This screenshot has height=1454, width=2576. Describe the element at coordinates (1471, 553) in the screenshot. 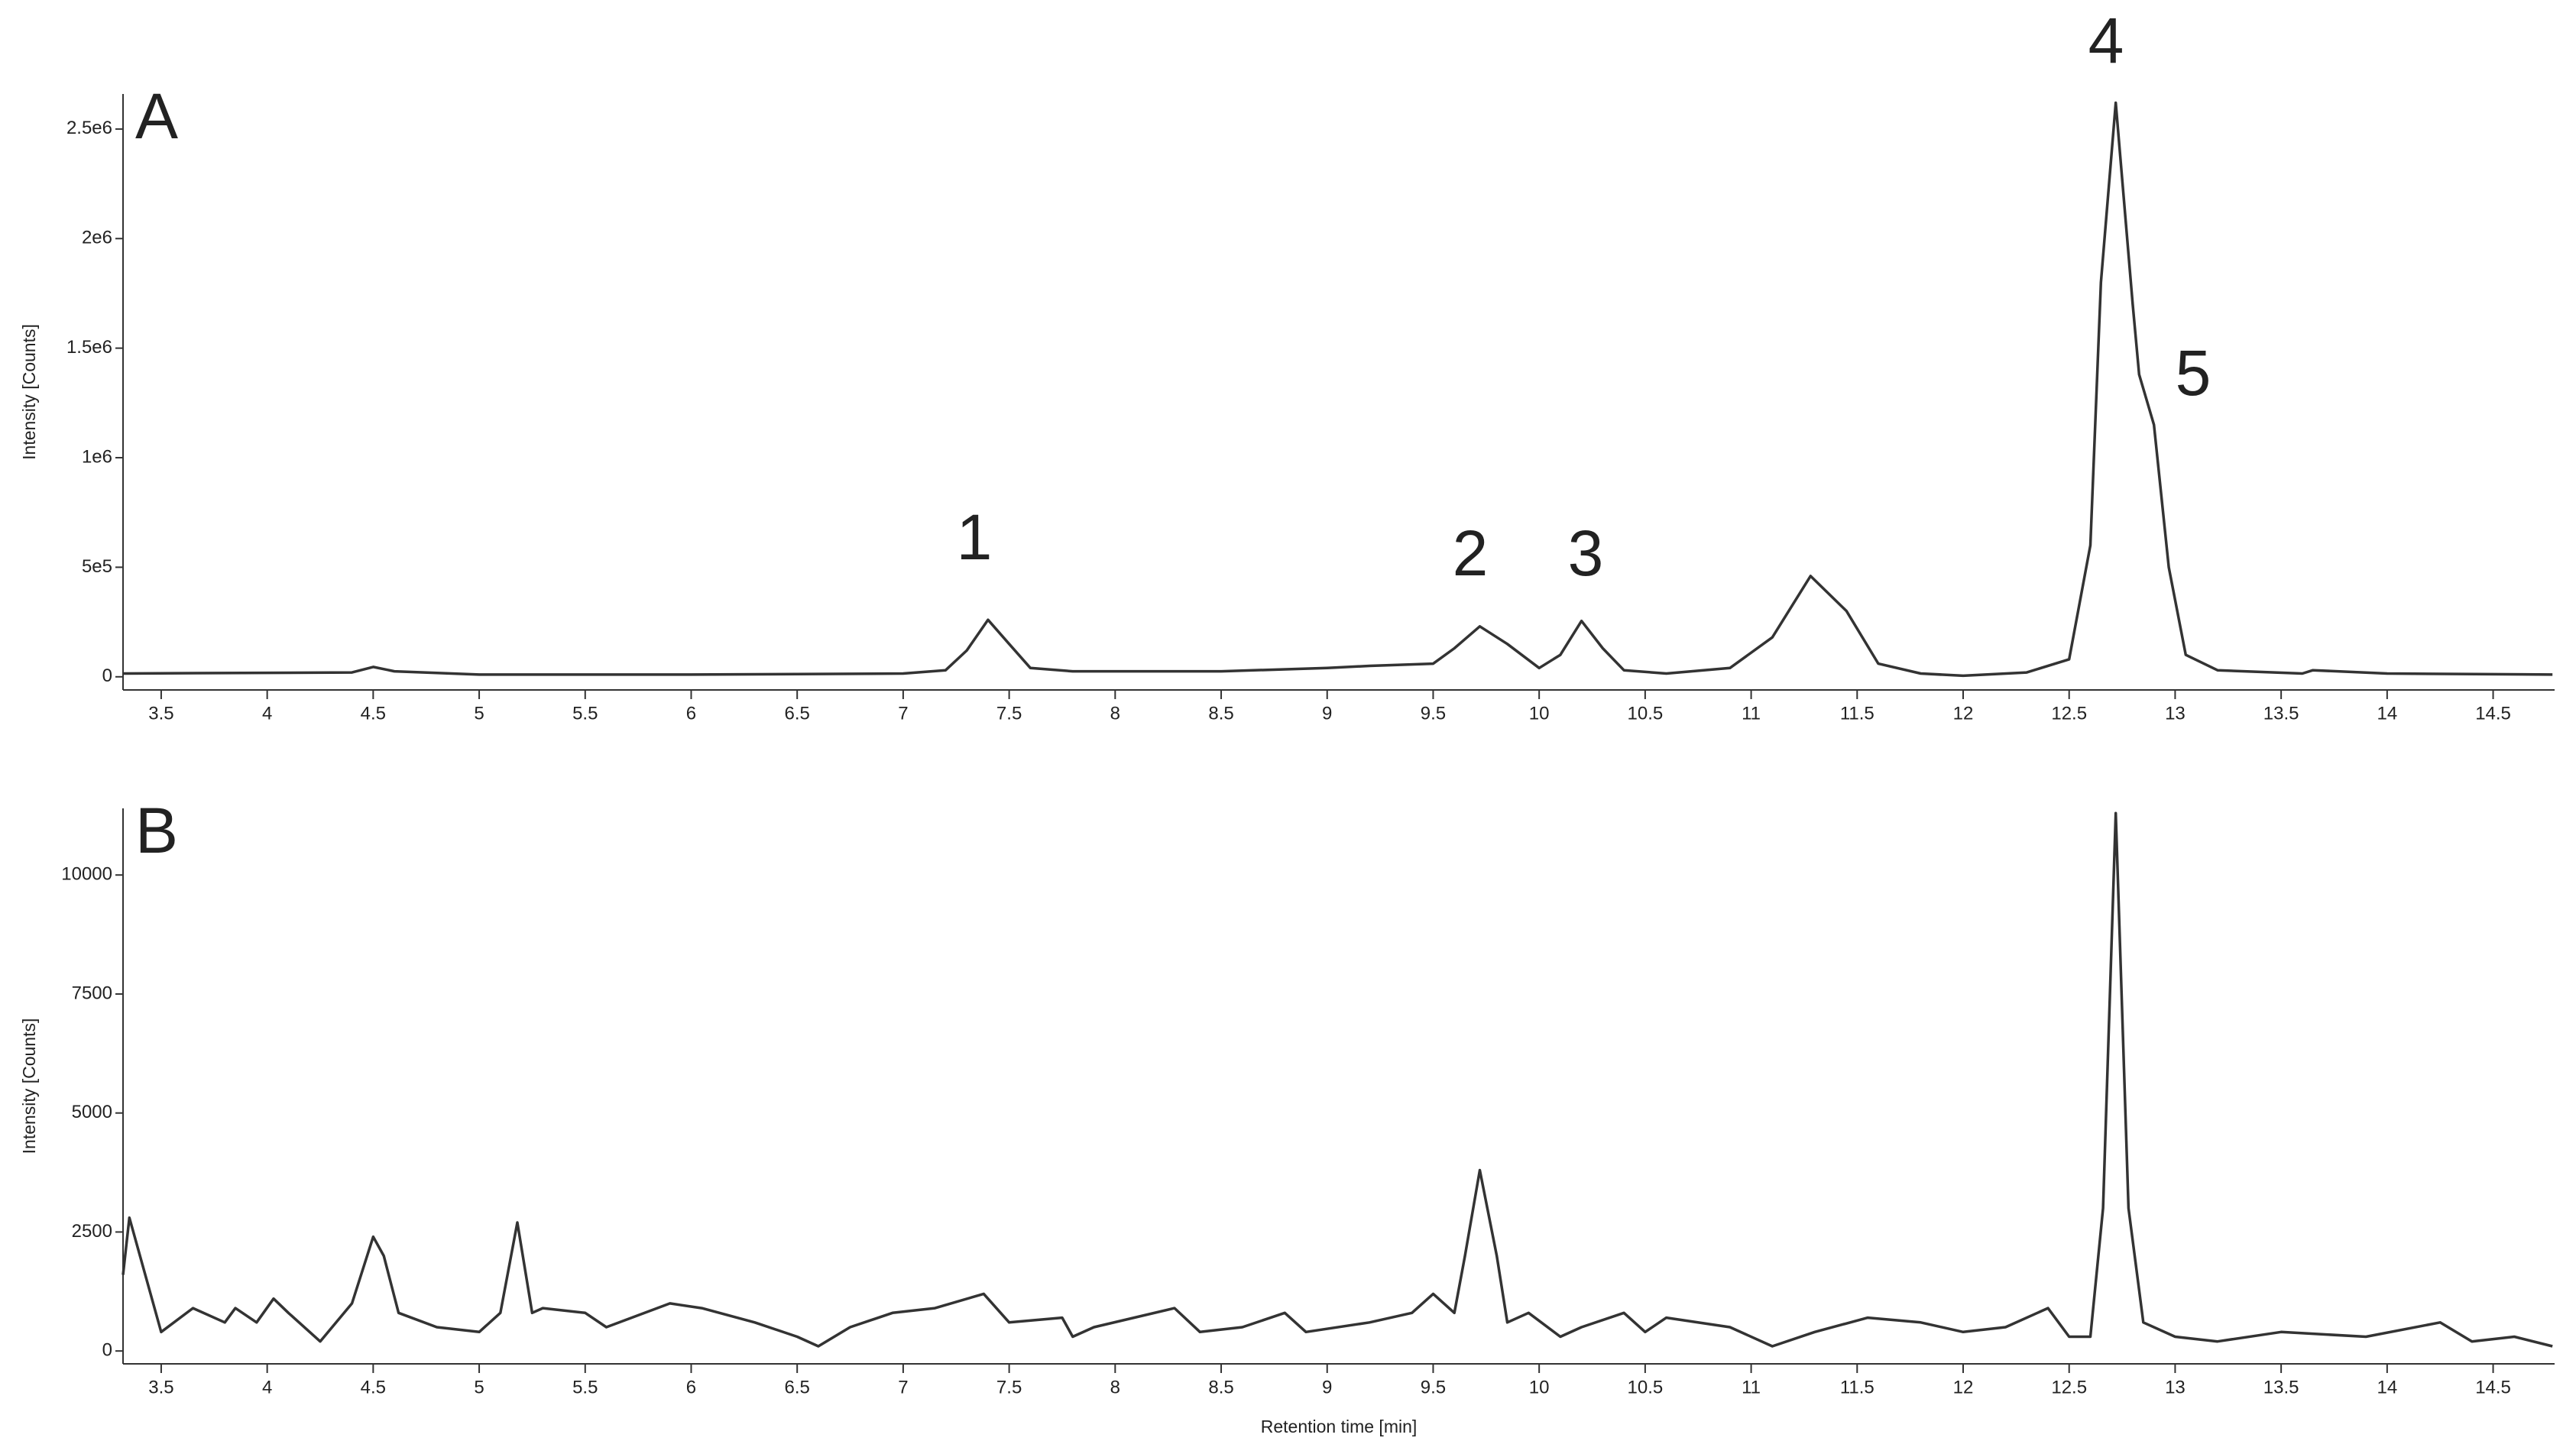

I see `peak-label: 2` at that location.